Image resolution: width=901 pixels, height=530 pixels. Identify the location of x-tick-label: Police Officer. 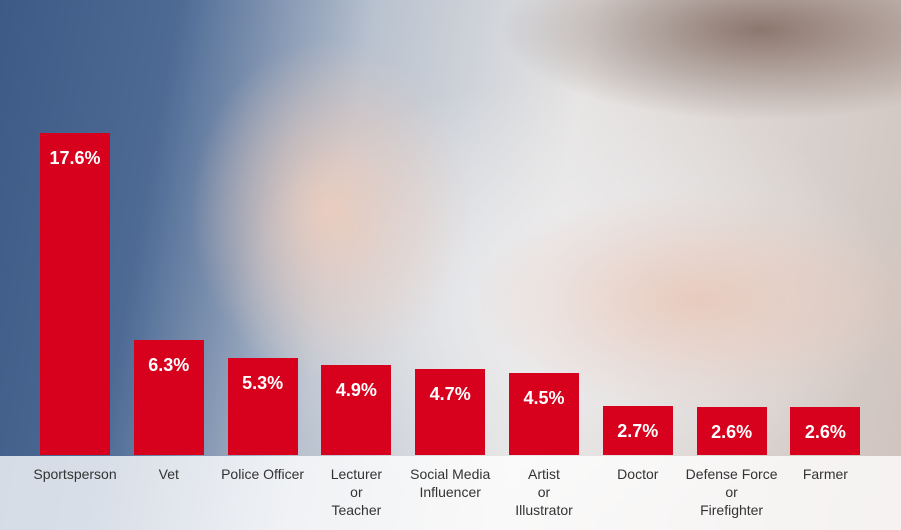
(263, 474).